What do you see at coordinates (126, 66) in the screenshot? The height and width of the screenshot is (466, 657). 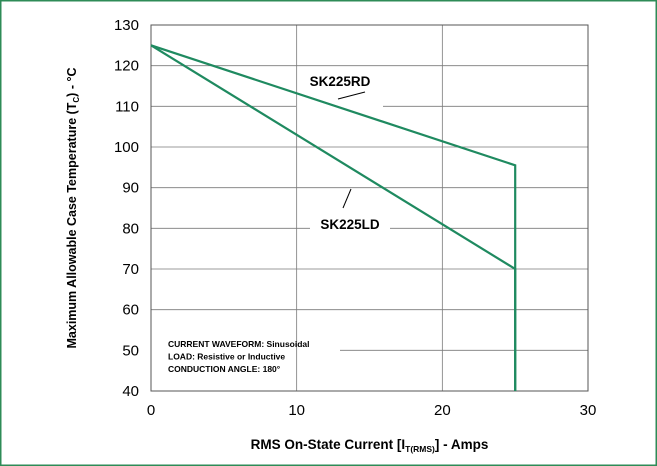 I see `y-tick-label-8: 120` at bounding box center [126, 66].